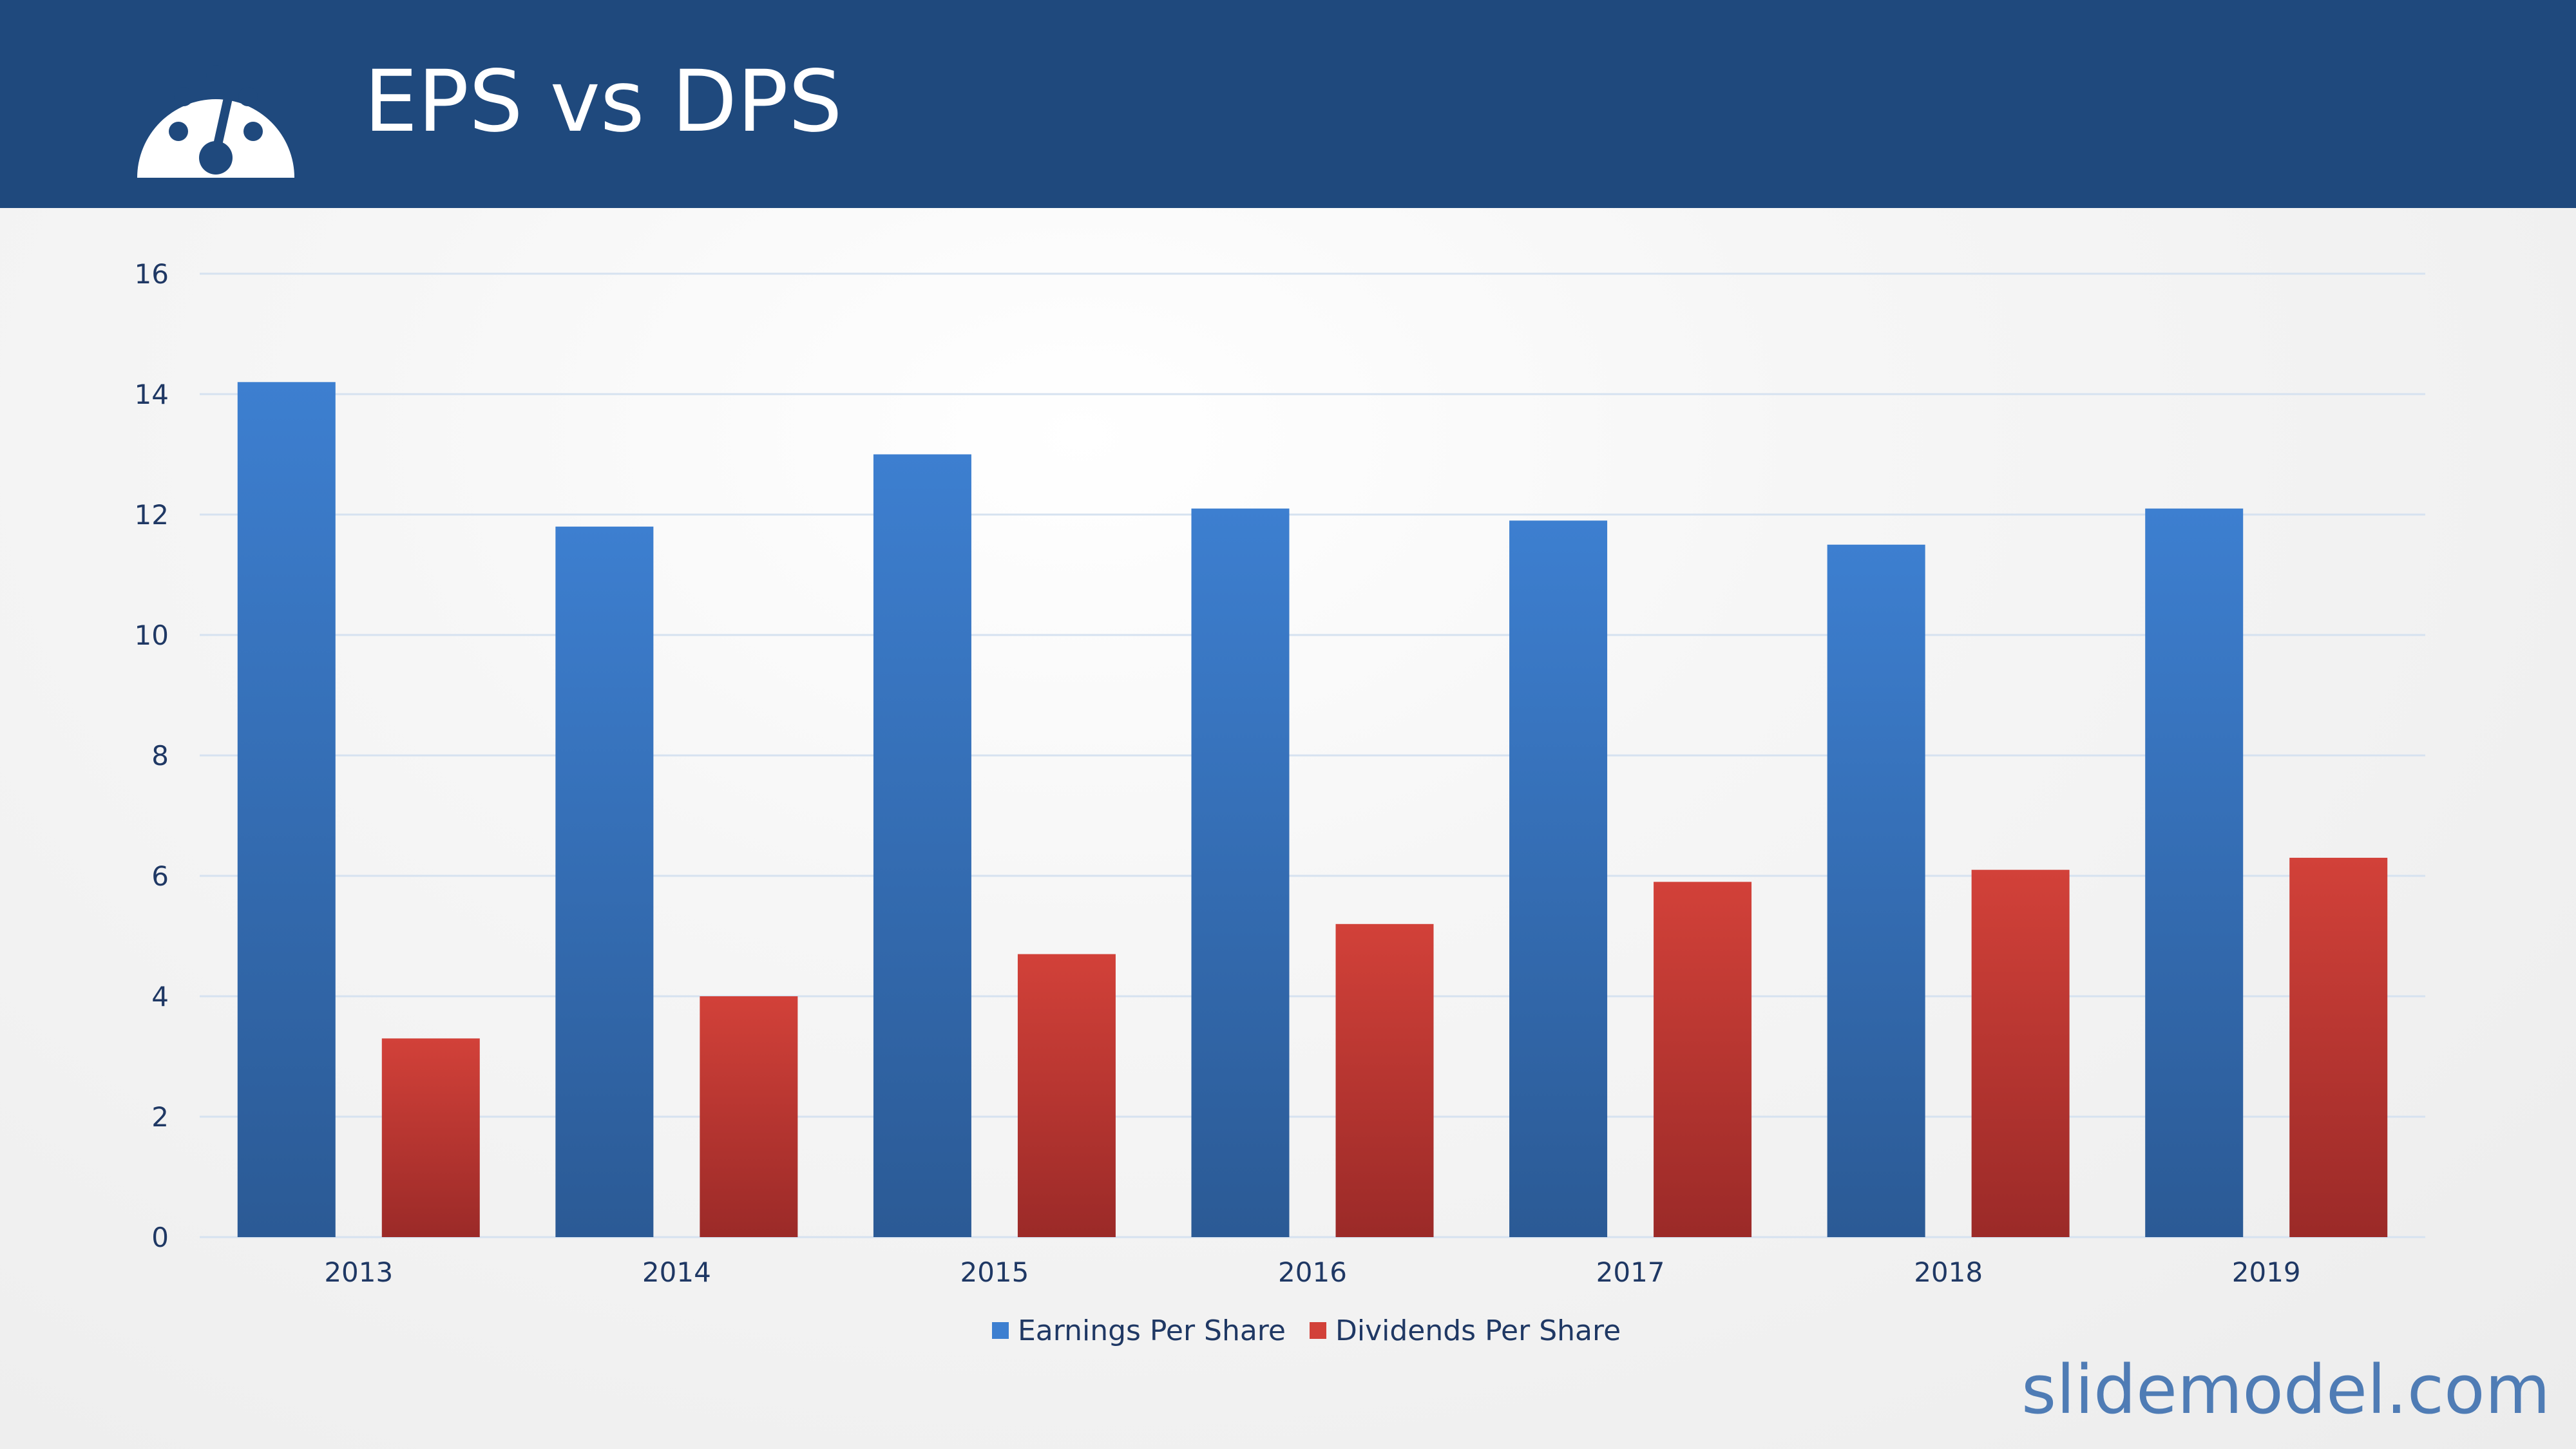 This screenshot has width=2576, height=1449. I want to click on watermark: slidemodel.com, so click(2285, 1389).